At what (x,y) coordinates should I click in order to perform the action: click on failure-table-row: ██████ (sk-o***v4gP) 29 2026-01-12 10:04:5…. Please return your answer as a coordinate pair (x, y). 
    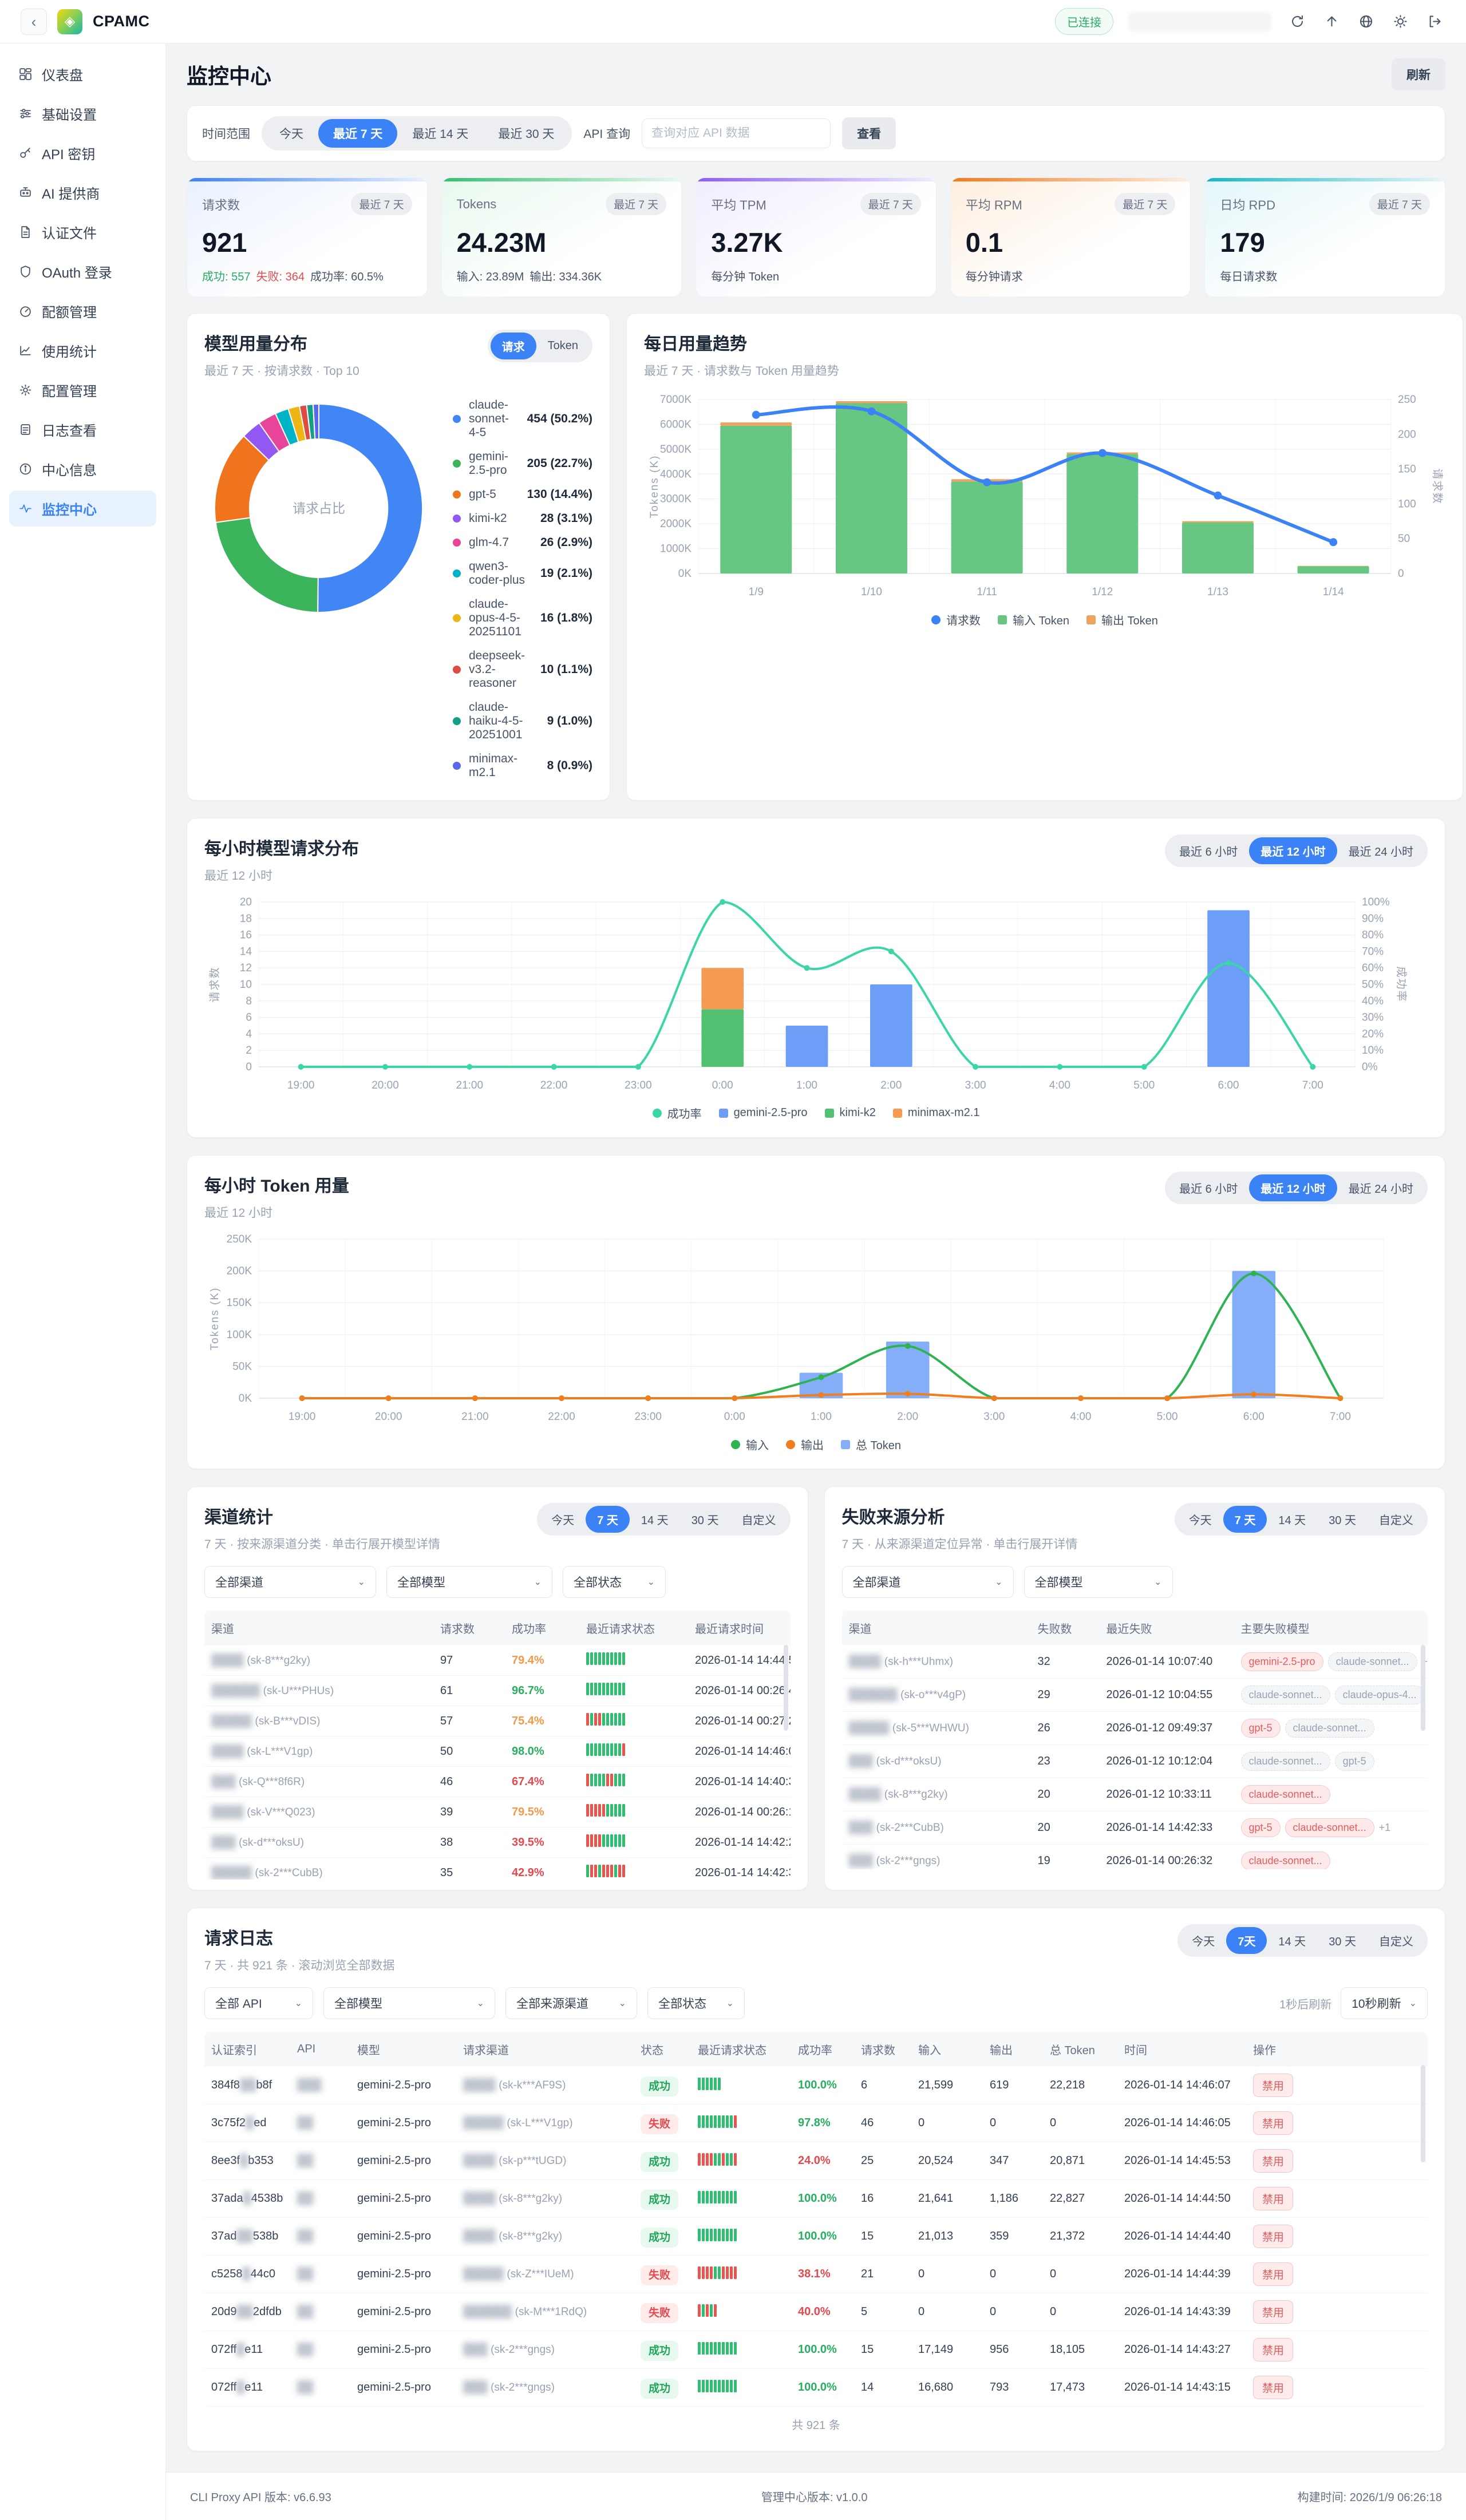
    Looking at the image, I should click on (1134, 1695).